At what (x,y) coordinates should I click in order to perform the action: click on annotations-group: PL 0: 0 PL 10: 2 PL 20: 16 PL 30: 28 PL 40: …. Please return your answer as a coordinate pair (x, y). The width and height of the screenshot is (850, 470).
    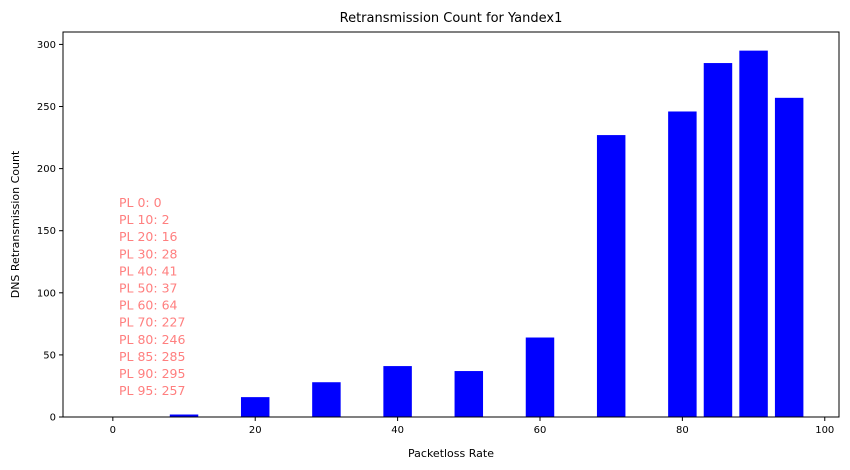
    Looking at the image, I should click on (152, 296).